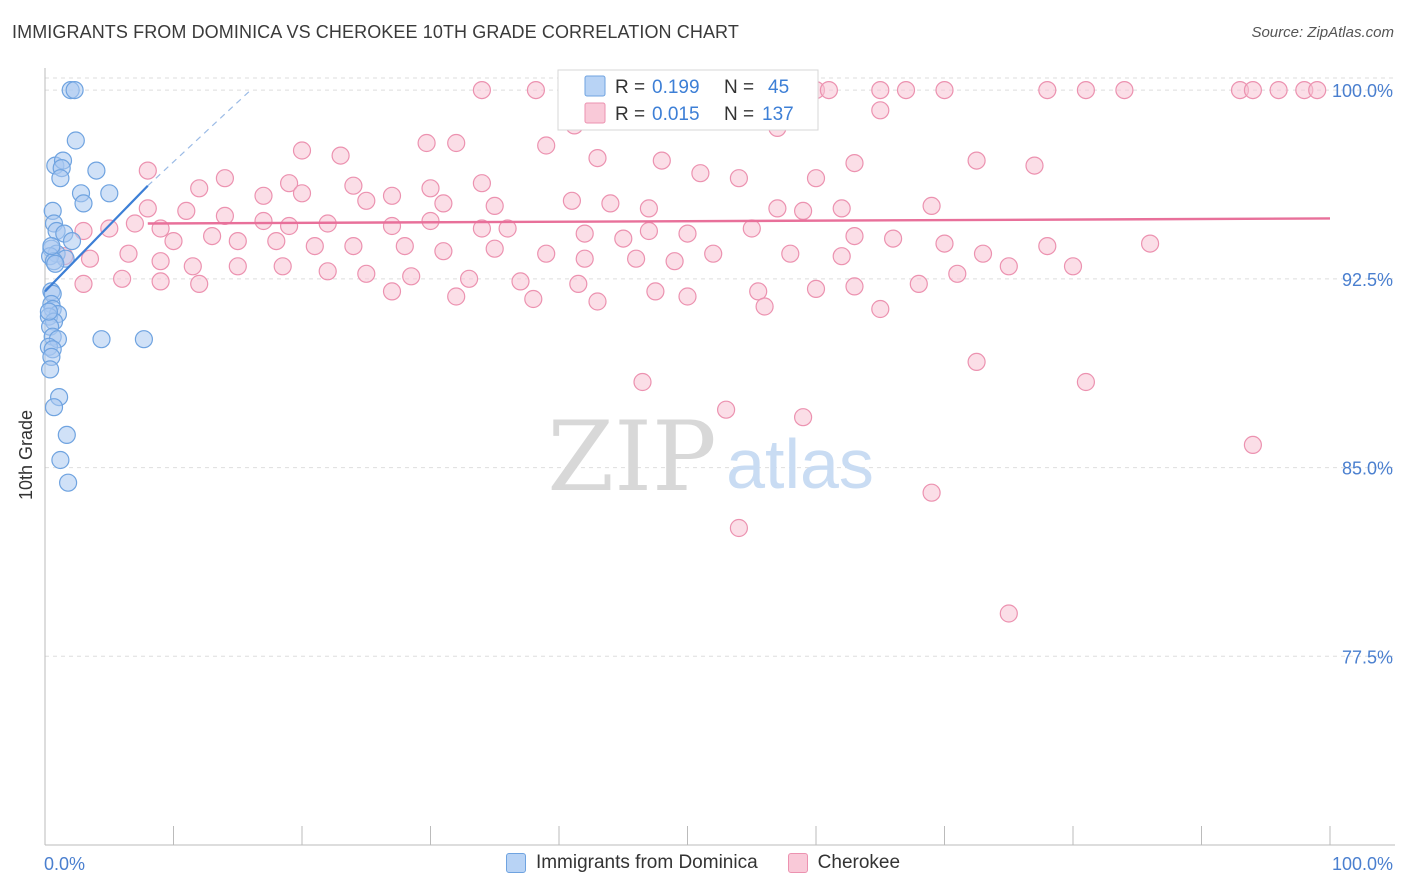 The width and height of the screenshot is (1406, 892). I want to click on legend-n-label-1: N =, so click(739, 87).